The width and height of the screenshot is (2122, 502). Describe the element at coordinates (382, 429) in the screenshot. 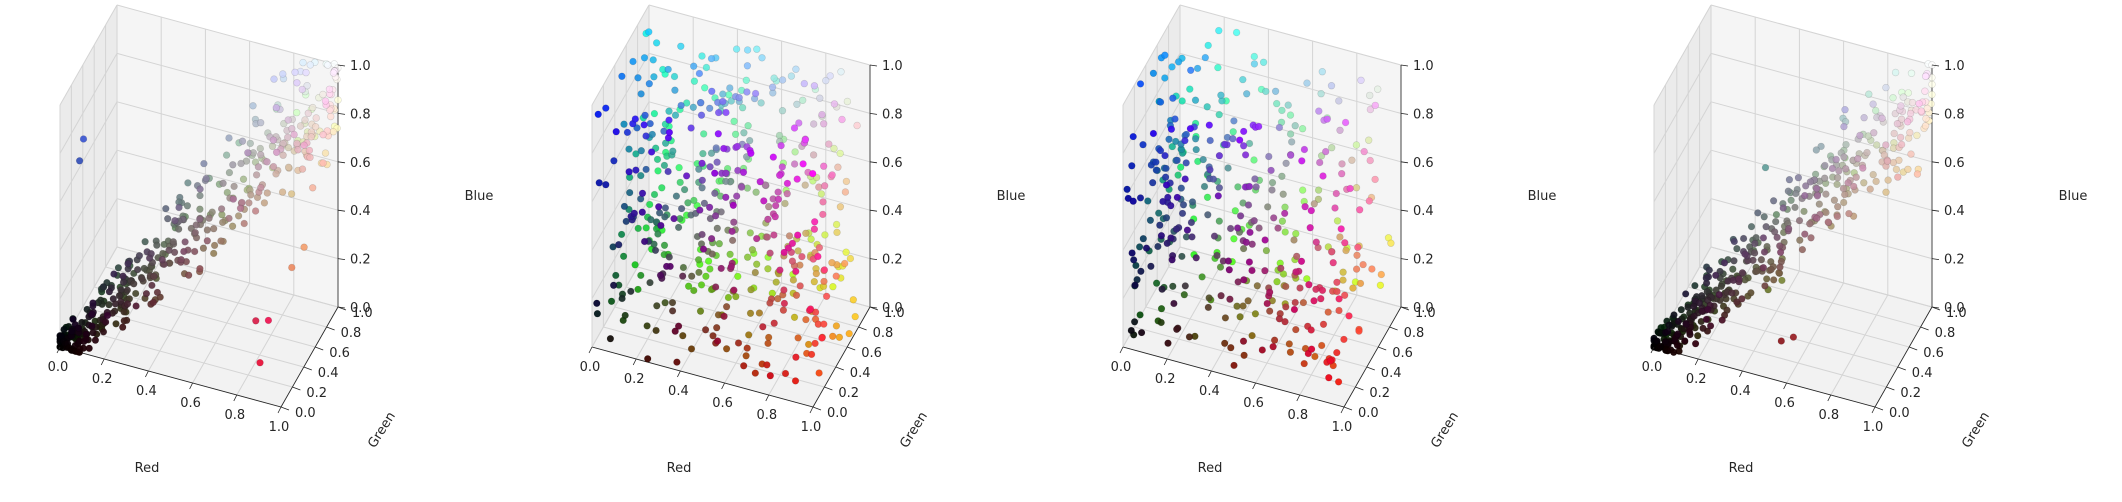

I see `y-axis-label: Green` at that location.